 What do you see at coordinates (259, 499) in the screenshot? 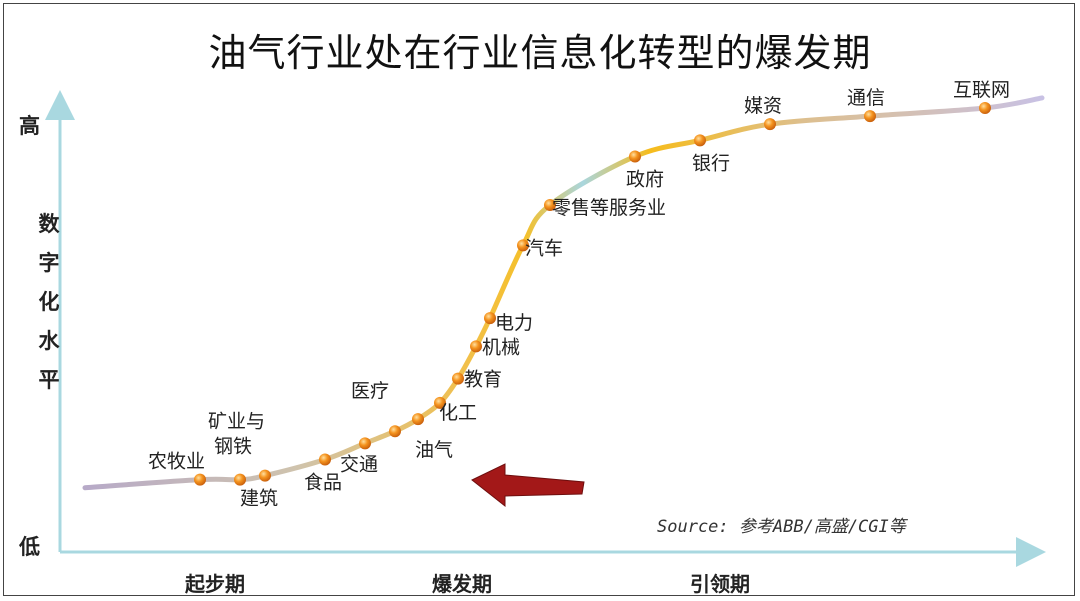
I see `point-label-2: 建筑` at bounding box center [259, 499].